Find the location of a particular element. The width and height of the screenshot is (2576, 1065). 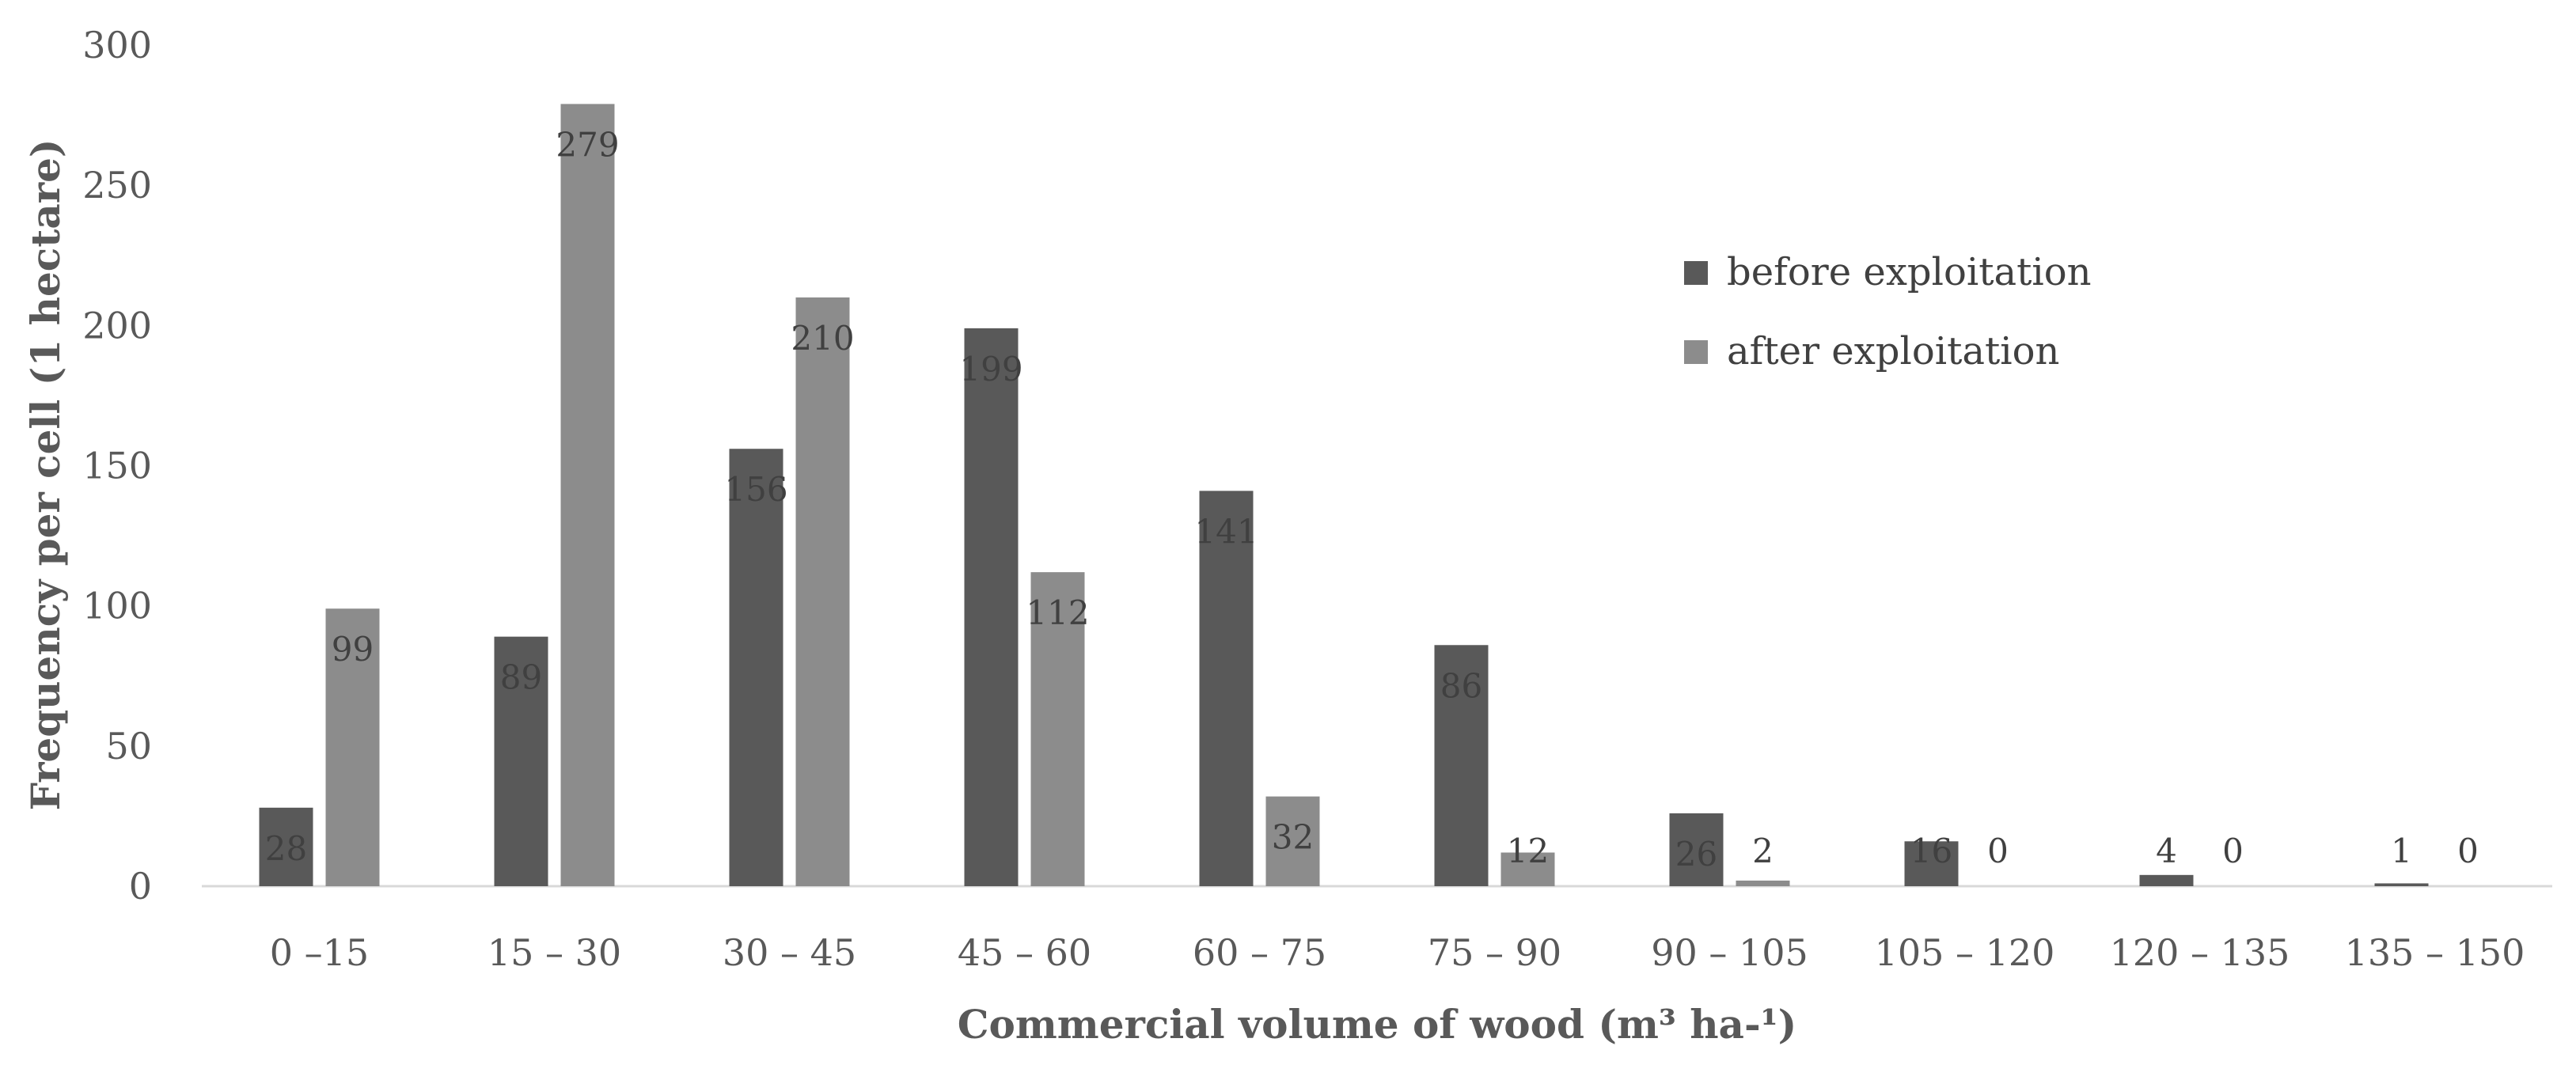

data-label-before-9: 1 is located at coordinates (2401, 851).